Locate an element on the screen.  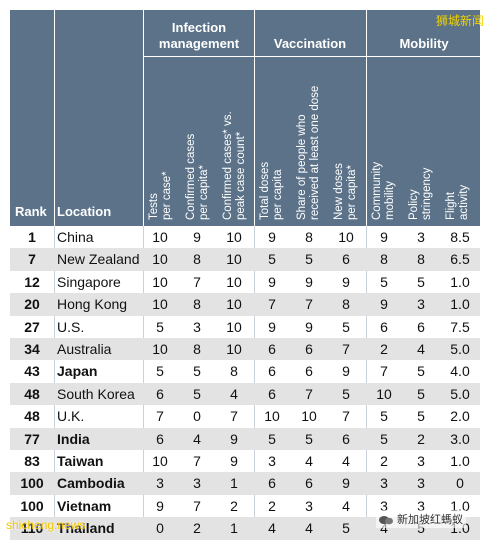
location-cell: Hong Kong is located at coordinates (92, 304).